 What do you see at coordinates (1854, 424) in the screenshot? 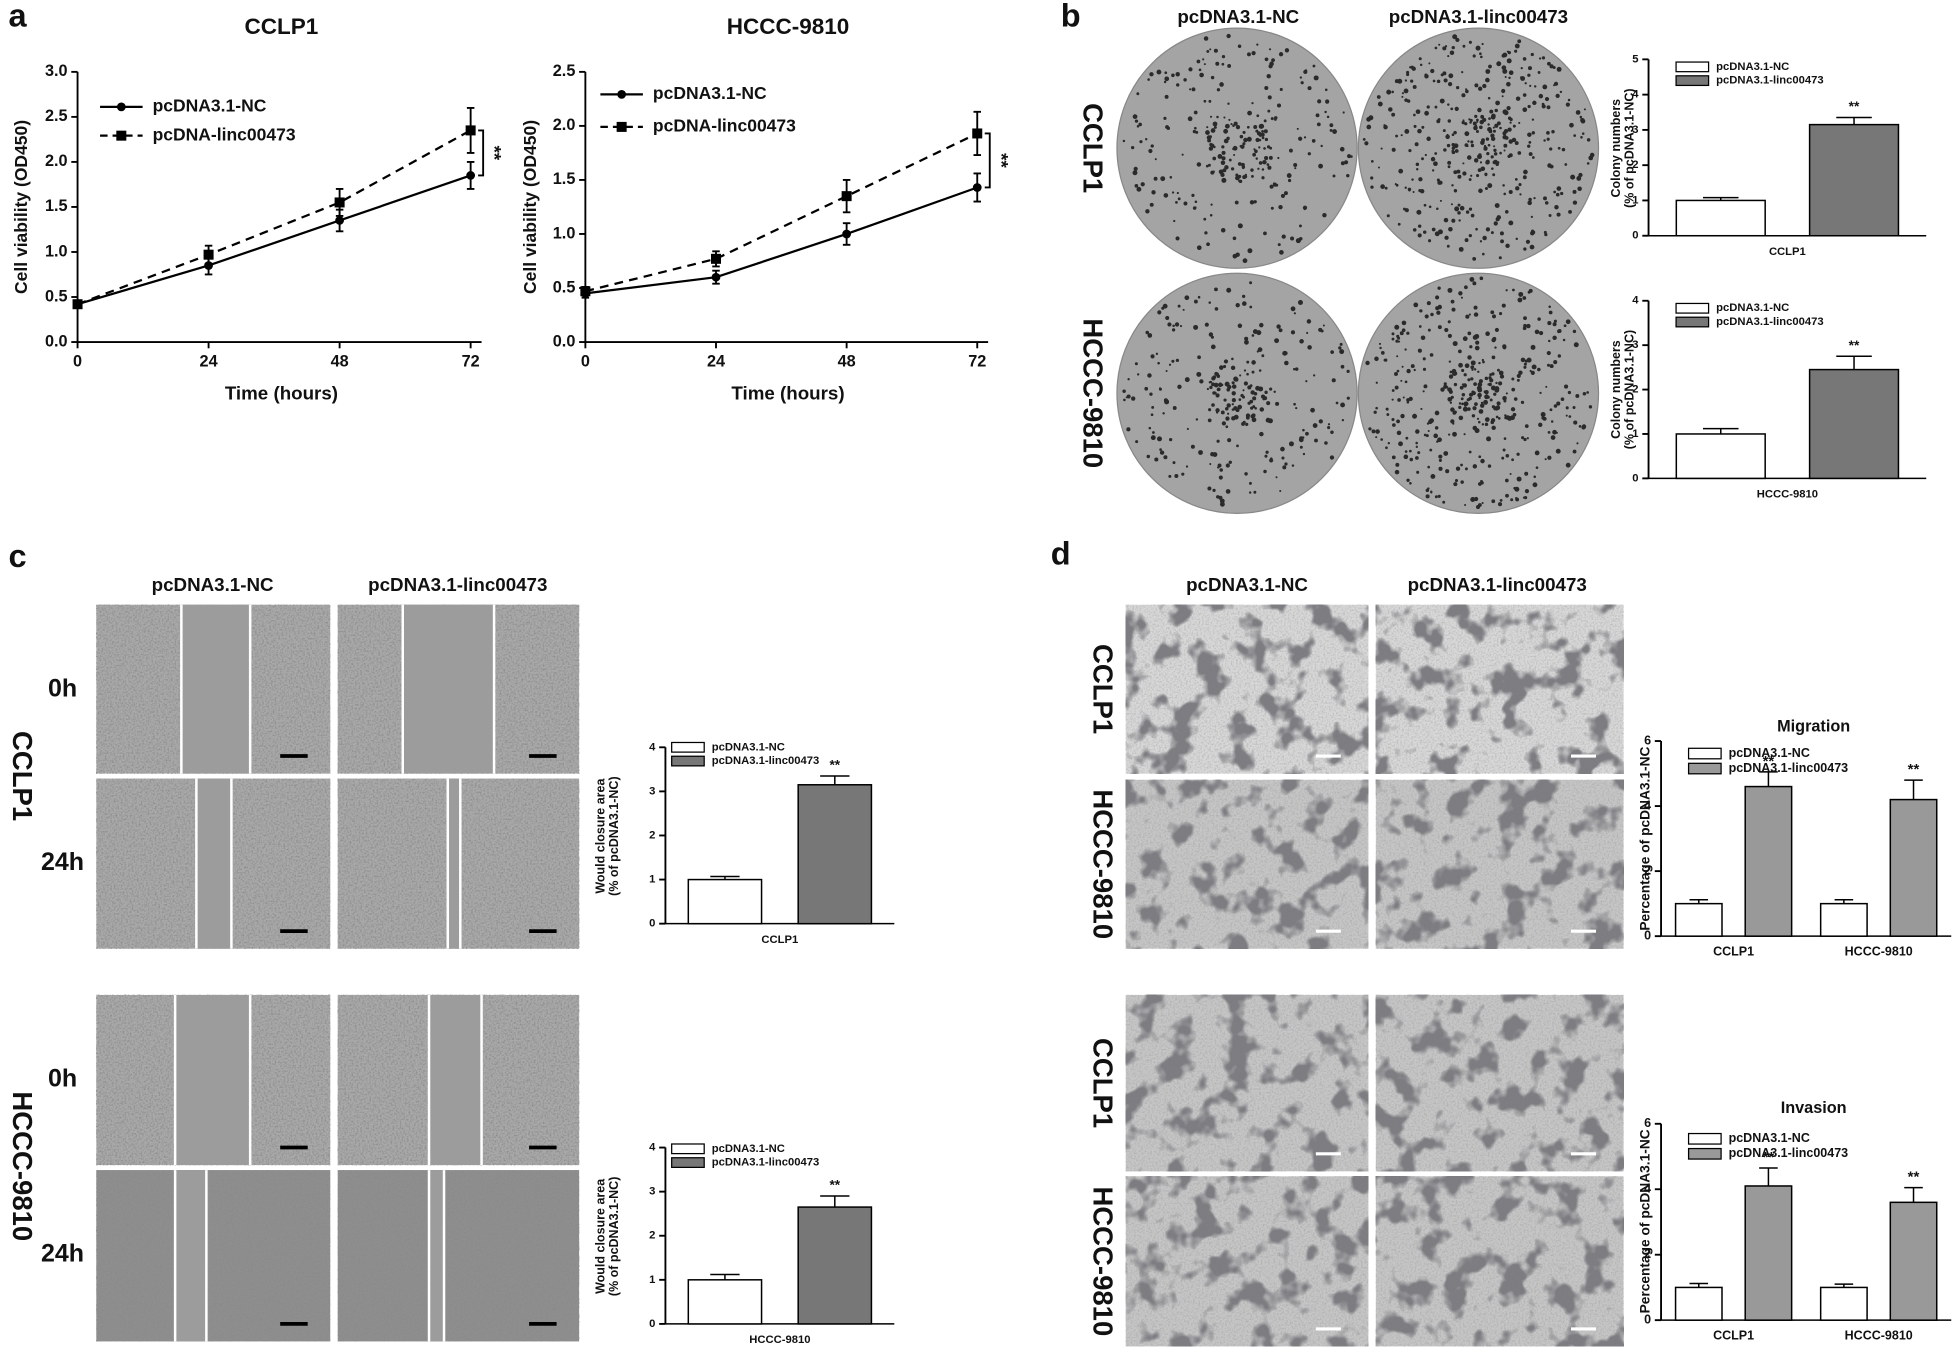
I see `bar` at bounding box center [1854, 424].